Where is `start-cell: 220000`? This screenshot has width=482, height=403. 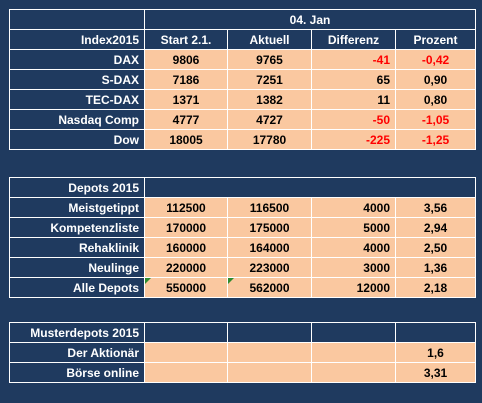 start-cell: 220000 is located at coordinates (186, 267).